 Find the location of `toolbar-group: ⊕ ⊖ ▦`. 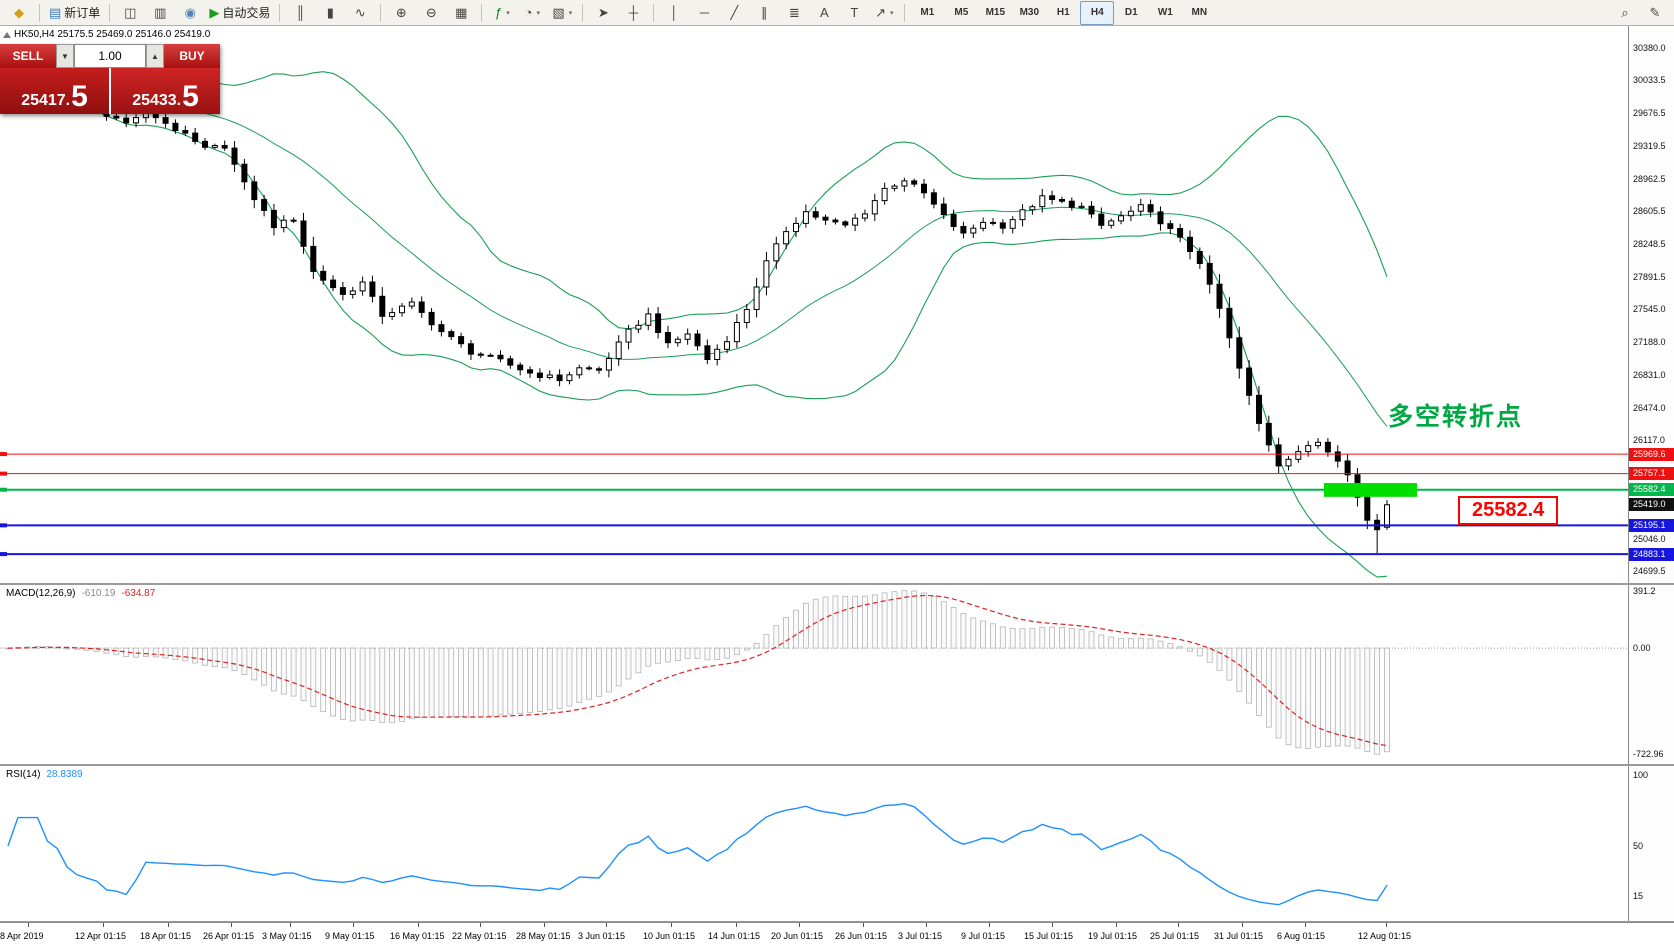

toolbar-group: ⊕ ⊖ ▦ is located at coordinates (431, 13).